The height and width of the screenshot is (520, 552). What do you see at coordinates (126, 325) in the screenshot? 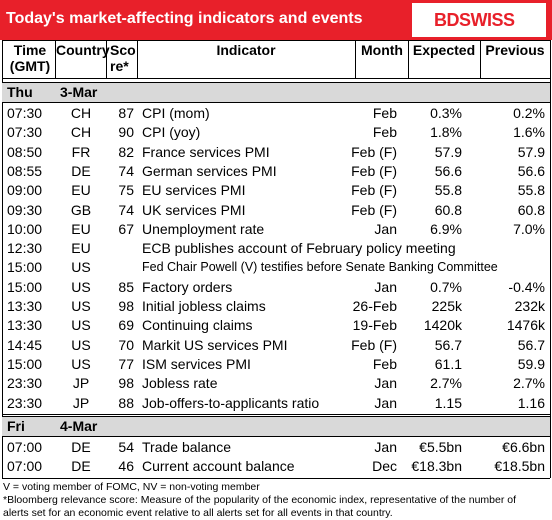
I see `cell-score: 69` at bounding box center [126, 325].